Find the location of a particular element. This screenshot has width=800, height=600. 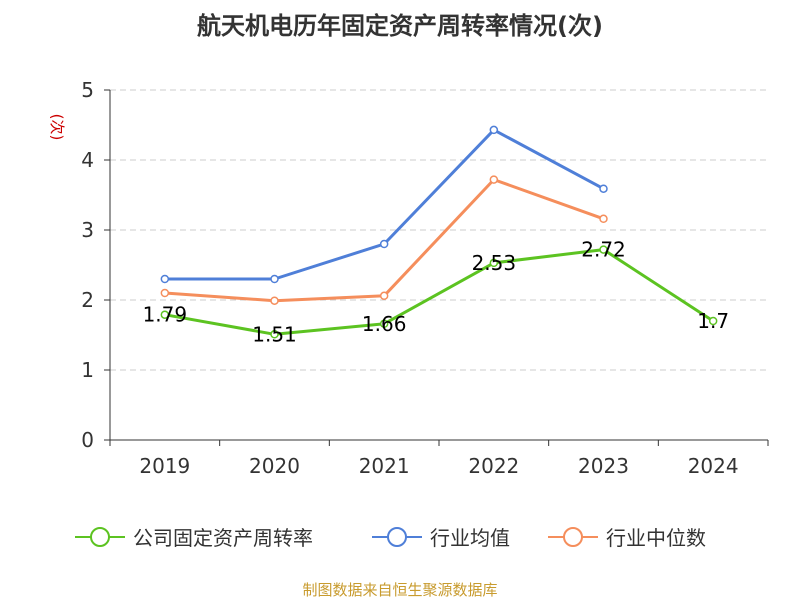

x-tick-label: 2022 is located at coordinates (493, 466).